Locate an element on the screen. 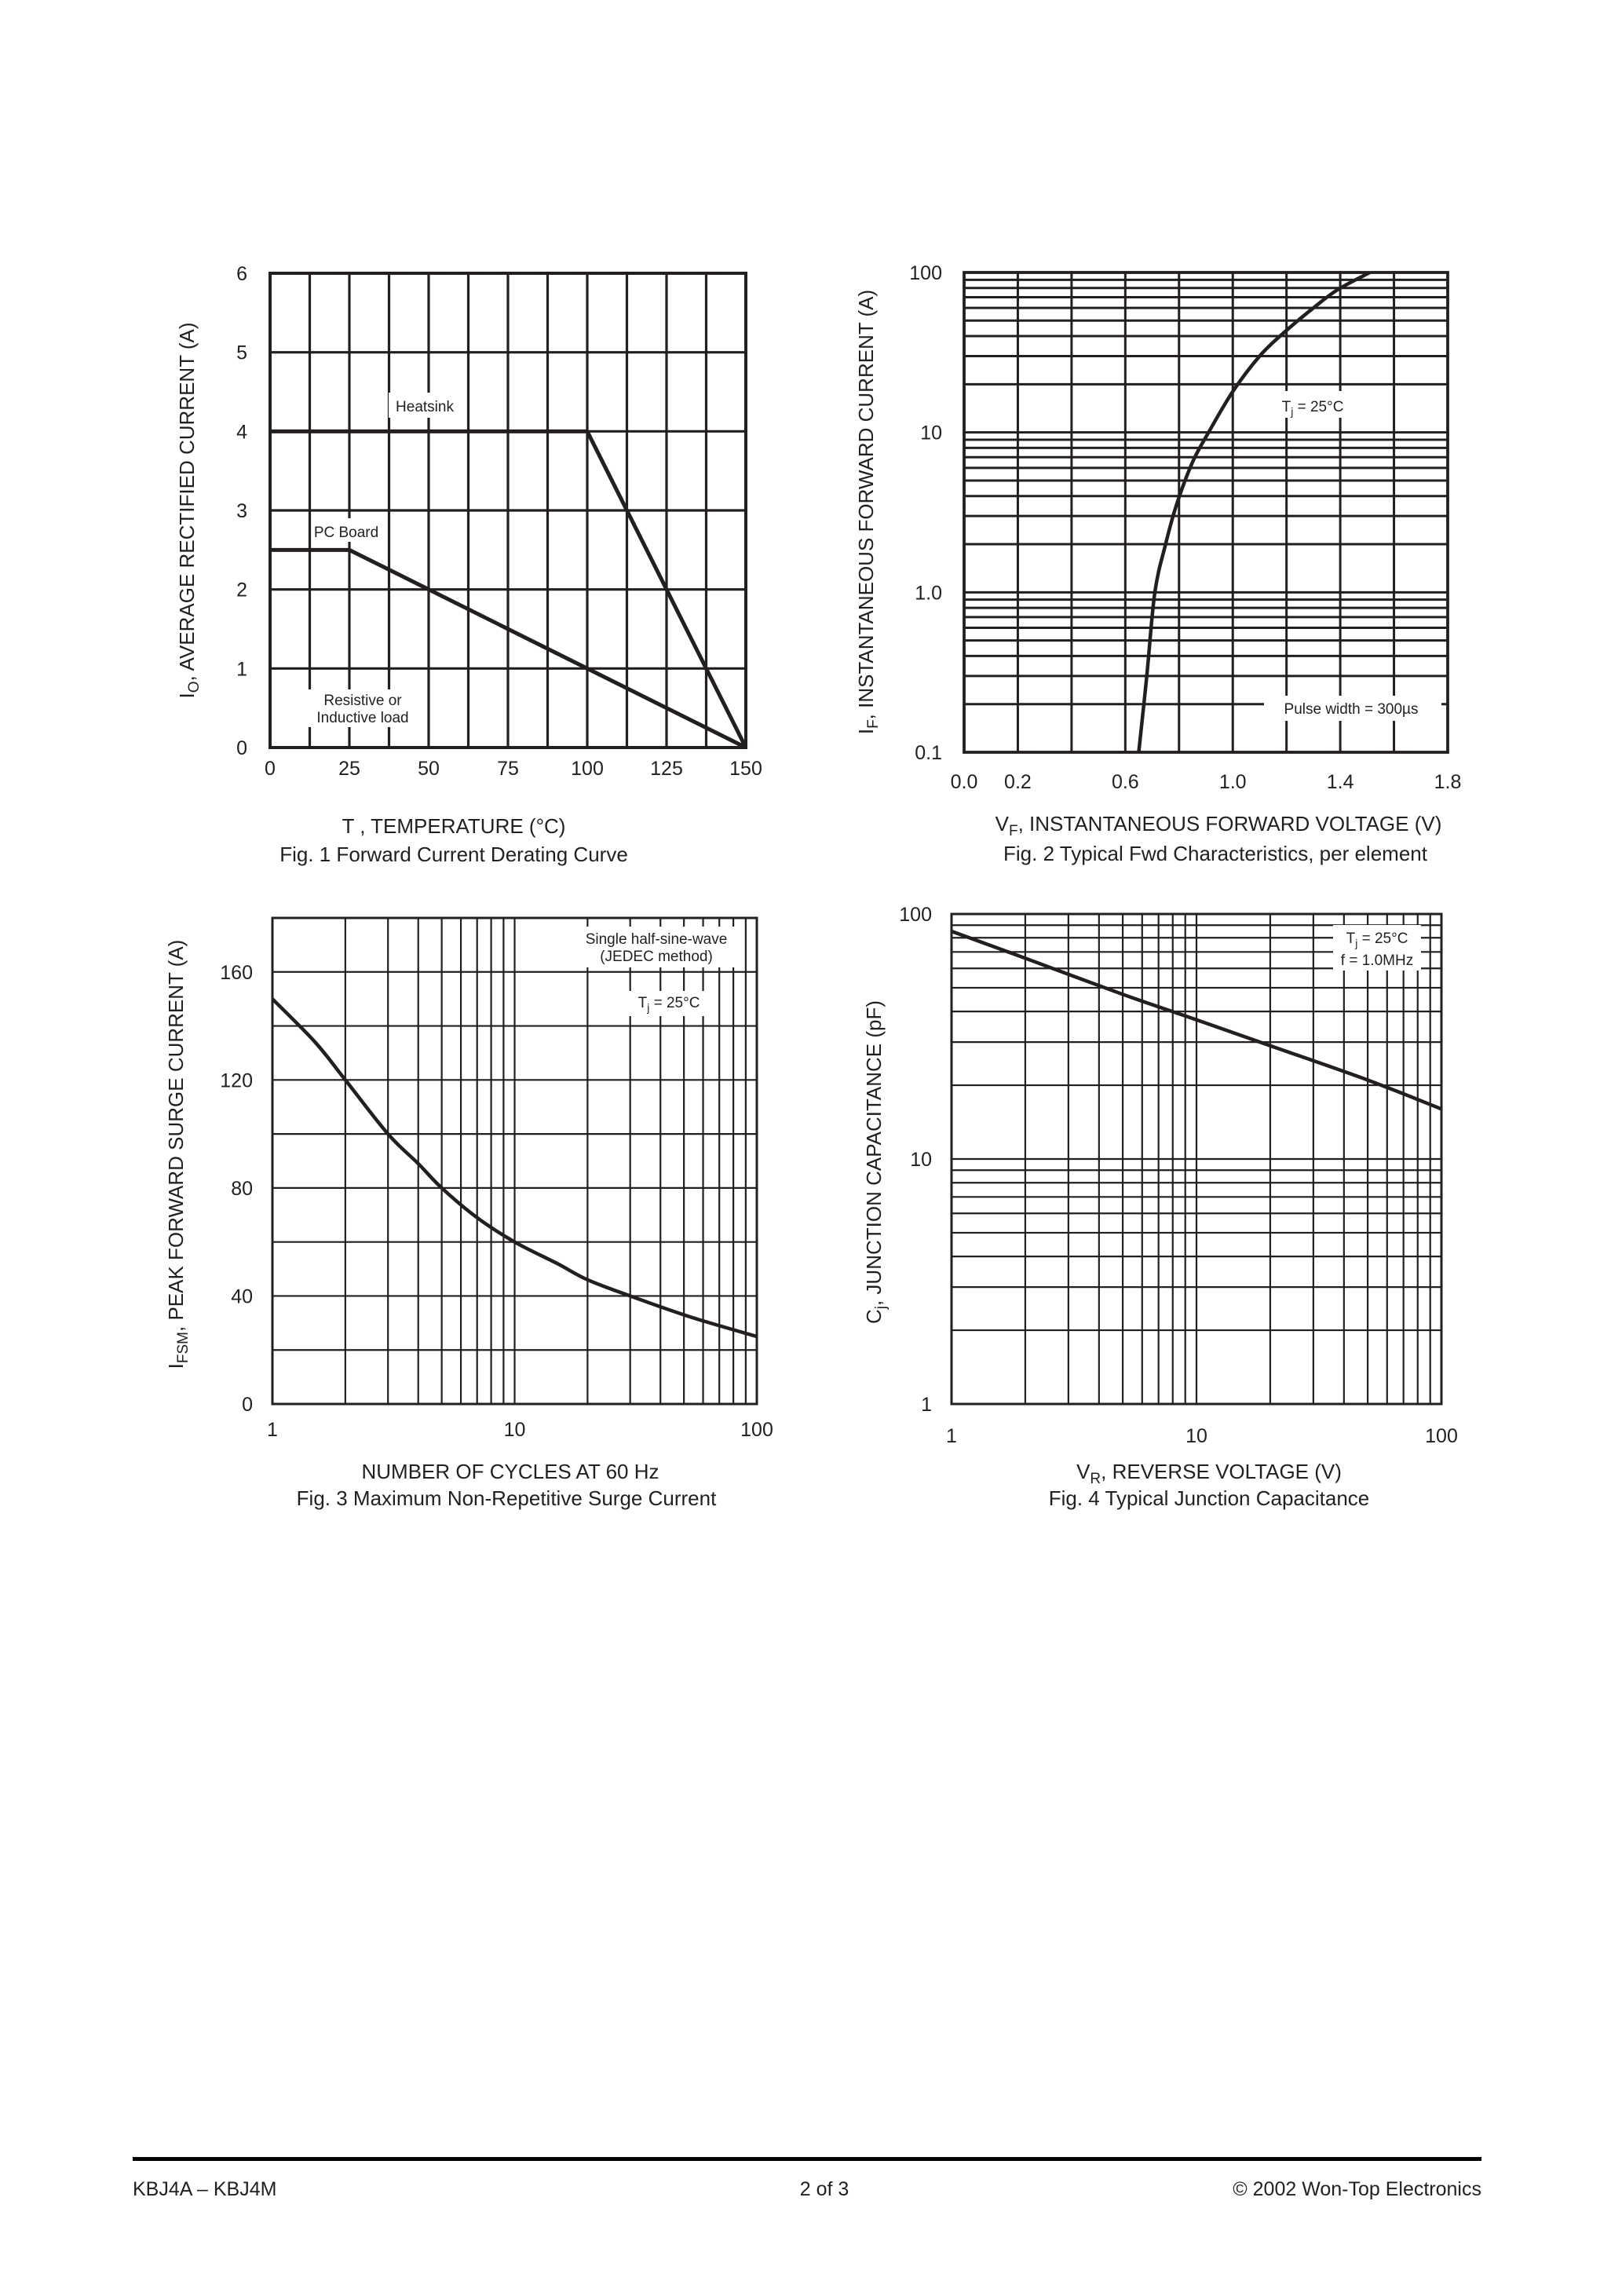  y-axis-title: IO, AVERAGE RECTIFIED CURRENT (A) is located at coordinates (189, 511).